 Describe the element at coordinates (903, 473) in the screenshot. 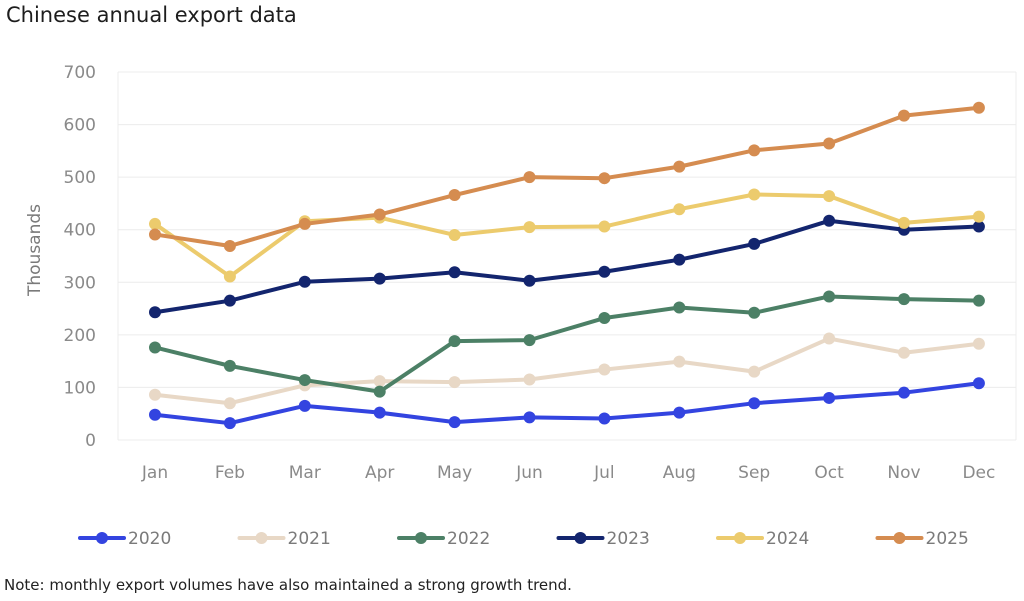

I see `x-tick-label: Nov` at that location.